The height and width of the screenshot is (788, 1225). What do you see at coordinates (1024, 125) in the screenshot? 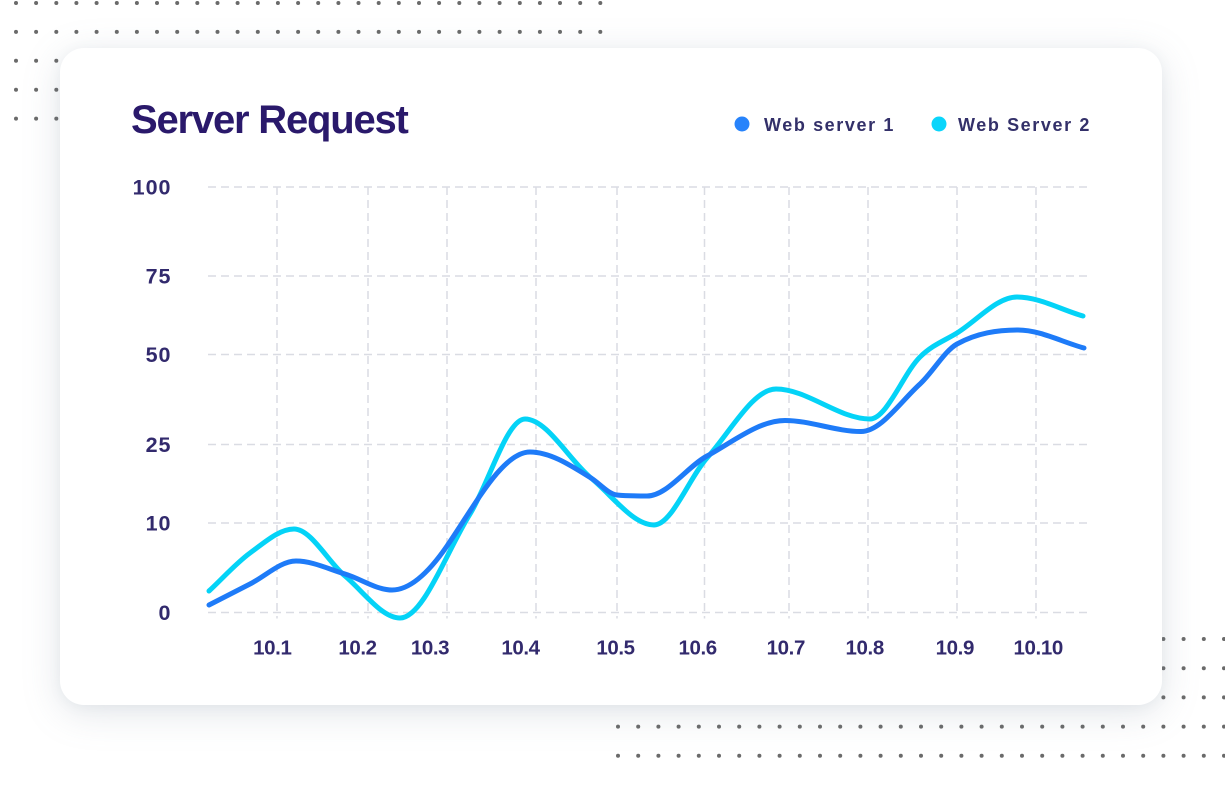
I see `svg-text: Web Server 2` at bounding box center [1024, 125].